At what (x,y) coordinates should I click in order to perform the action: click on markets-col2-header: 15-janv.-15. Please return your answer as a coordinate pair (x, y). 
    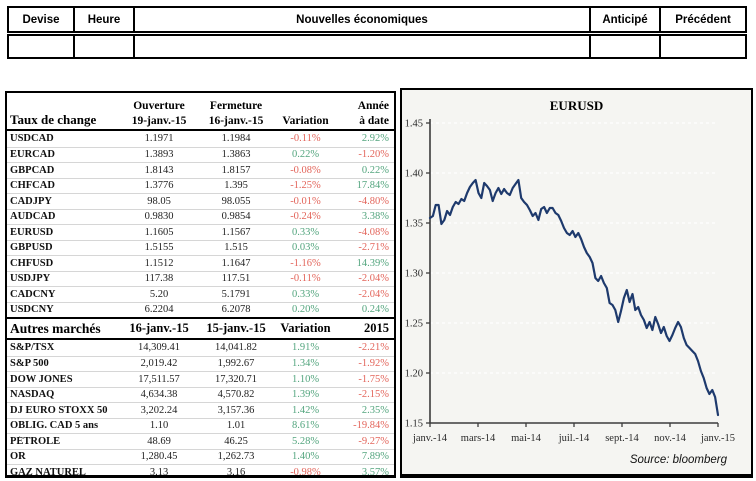
    Looking at the image, I should click on (236, 328).